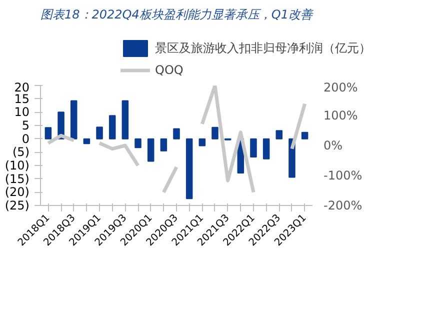  Describe the element at coordinates (343, 175) in the screenshot. I see `y2-tick-label: -100%` at that location.